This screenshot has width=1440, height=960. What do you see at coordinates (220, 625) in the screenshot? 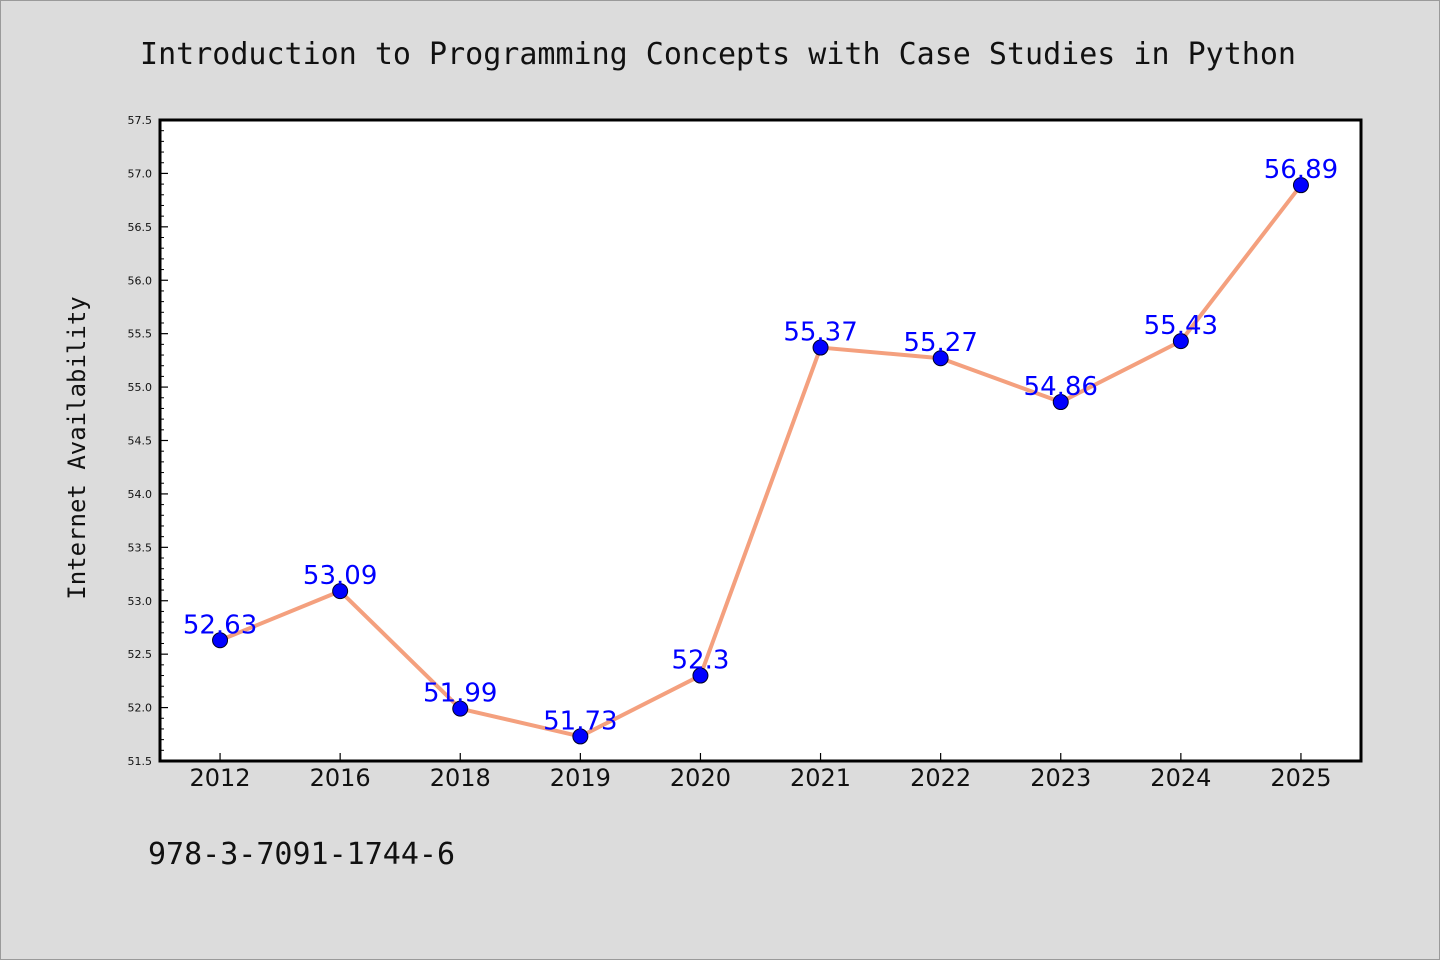
I see `data-label: 52.63` at bounding box center [220, 625].